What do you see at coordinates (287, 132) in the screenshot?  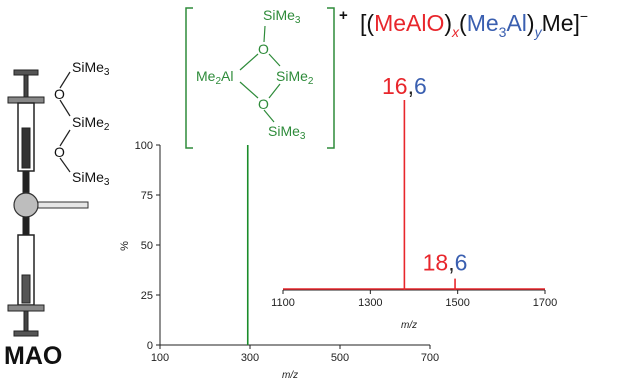 I see `cation-atom-6: SiMe3` at bounding box center [287, 132].